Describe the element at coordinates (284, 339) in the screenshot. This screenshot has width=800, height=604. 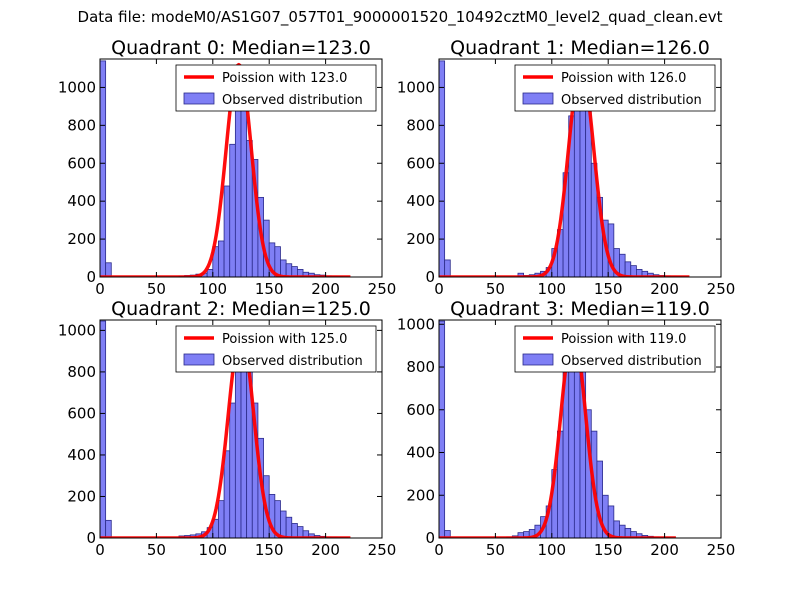
I see `legend-label-poisson: Poission with 125.0` at that location.